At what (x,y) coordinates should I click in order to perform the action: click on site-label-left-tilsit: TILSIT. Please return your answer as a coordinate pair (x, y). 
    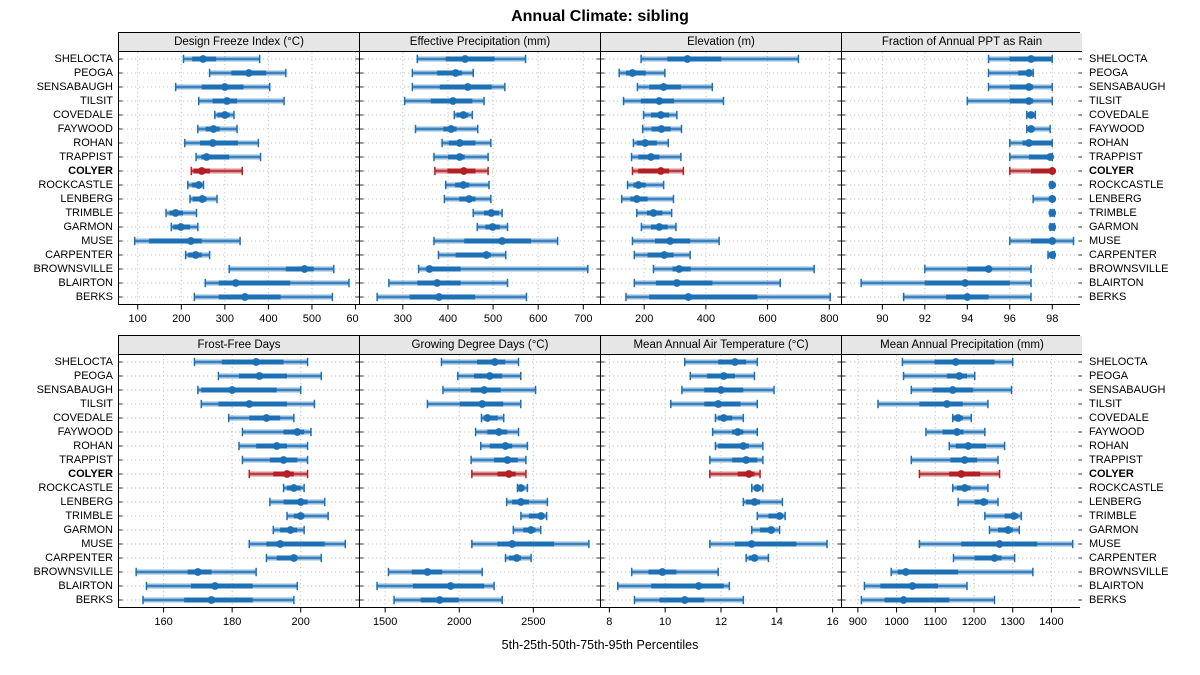
    Looking at the image, I should click on (96, 100).